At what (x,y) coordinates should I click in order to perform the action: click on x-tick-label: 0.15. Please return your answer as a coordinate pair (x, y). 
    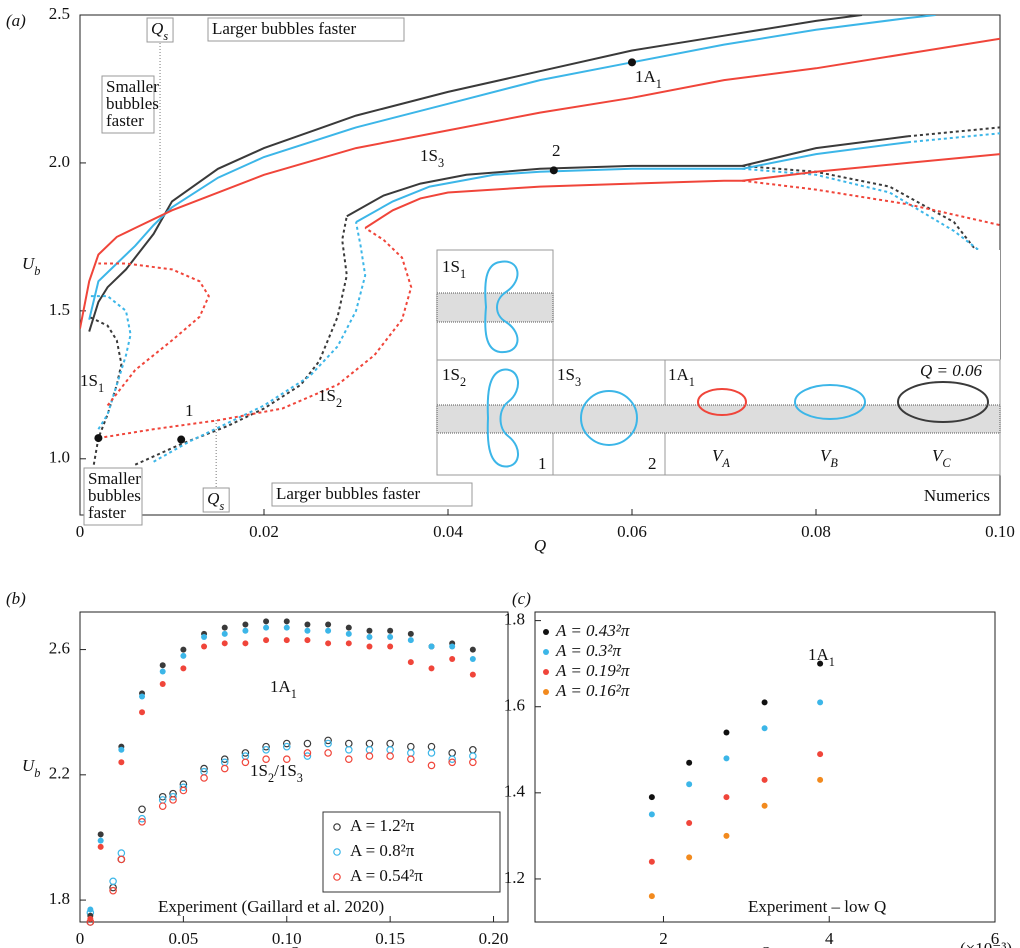
    Looking at the image, I should click on (390, 938).